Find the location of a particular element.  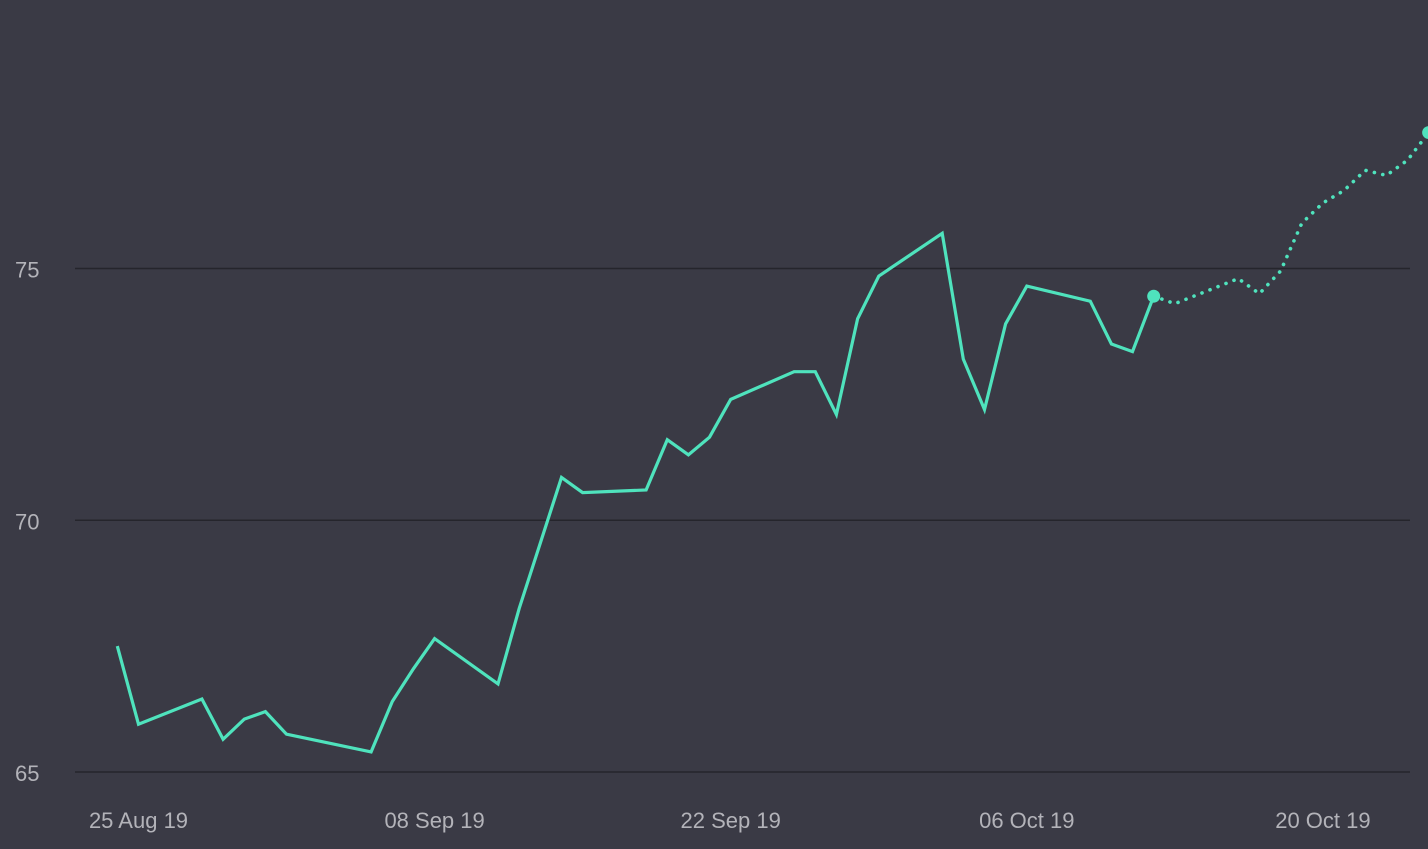

x-tick-label-1: 08 Sep 19 is located at coordinates (434, 820).